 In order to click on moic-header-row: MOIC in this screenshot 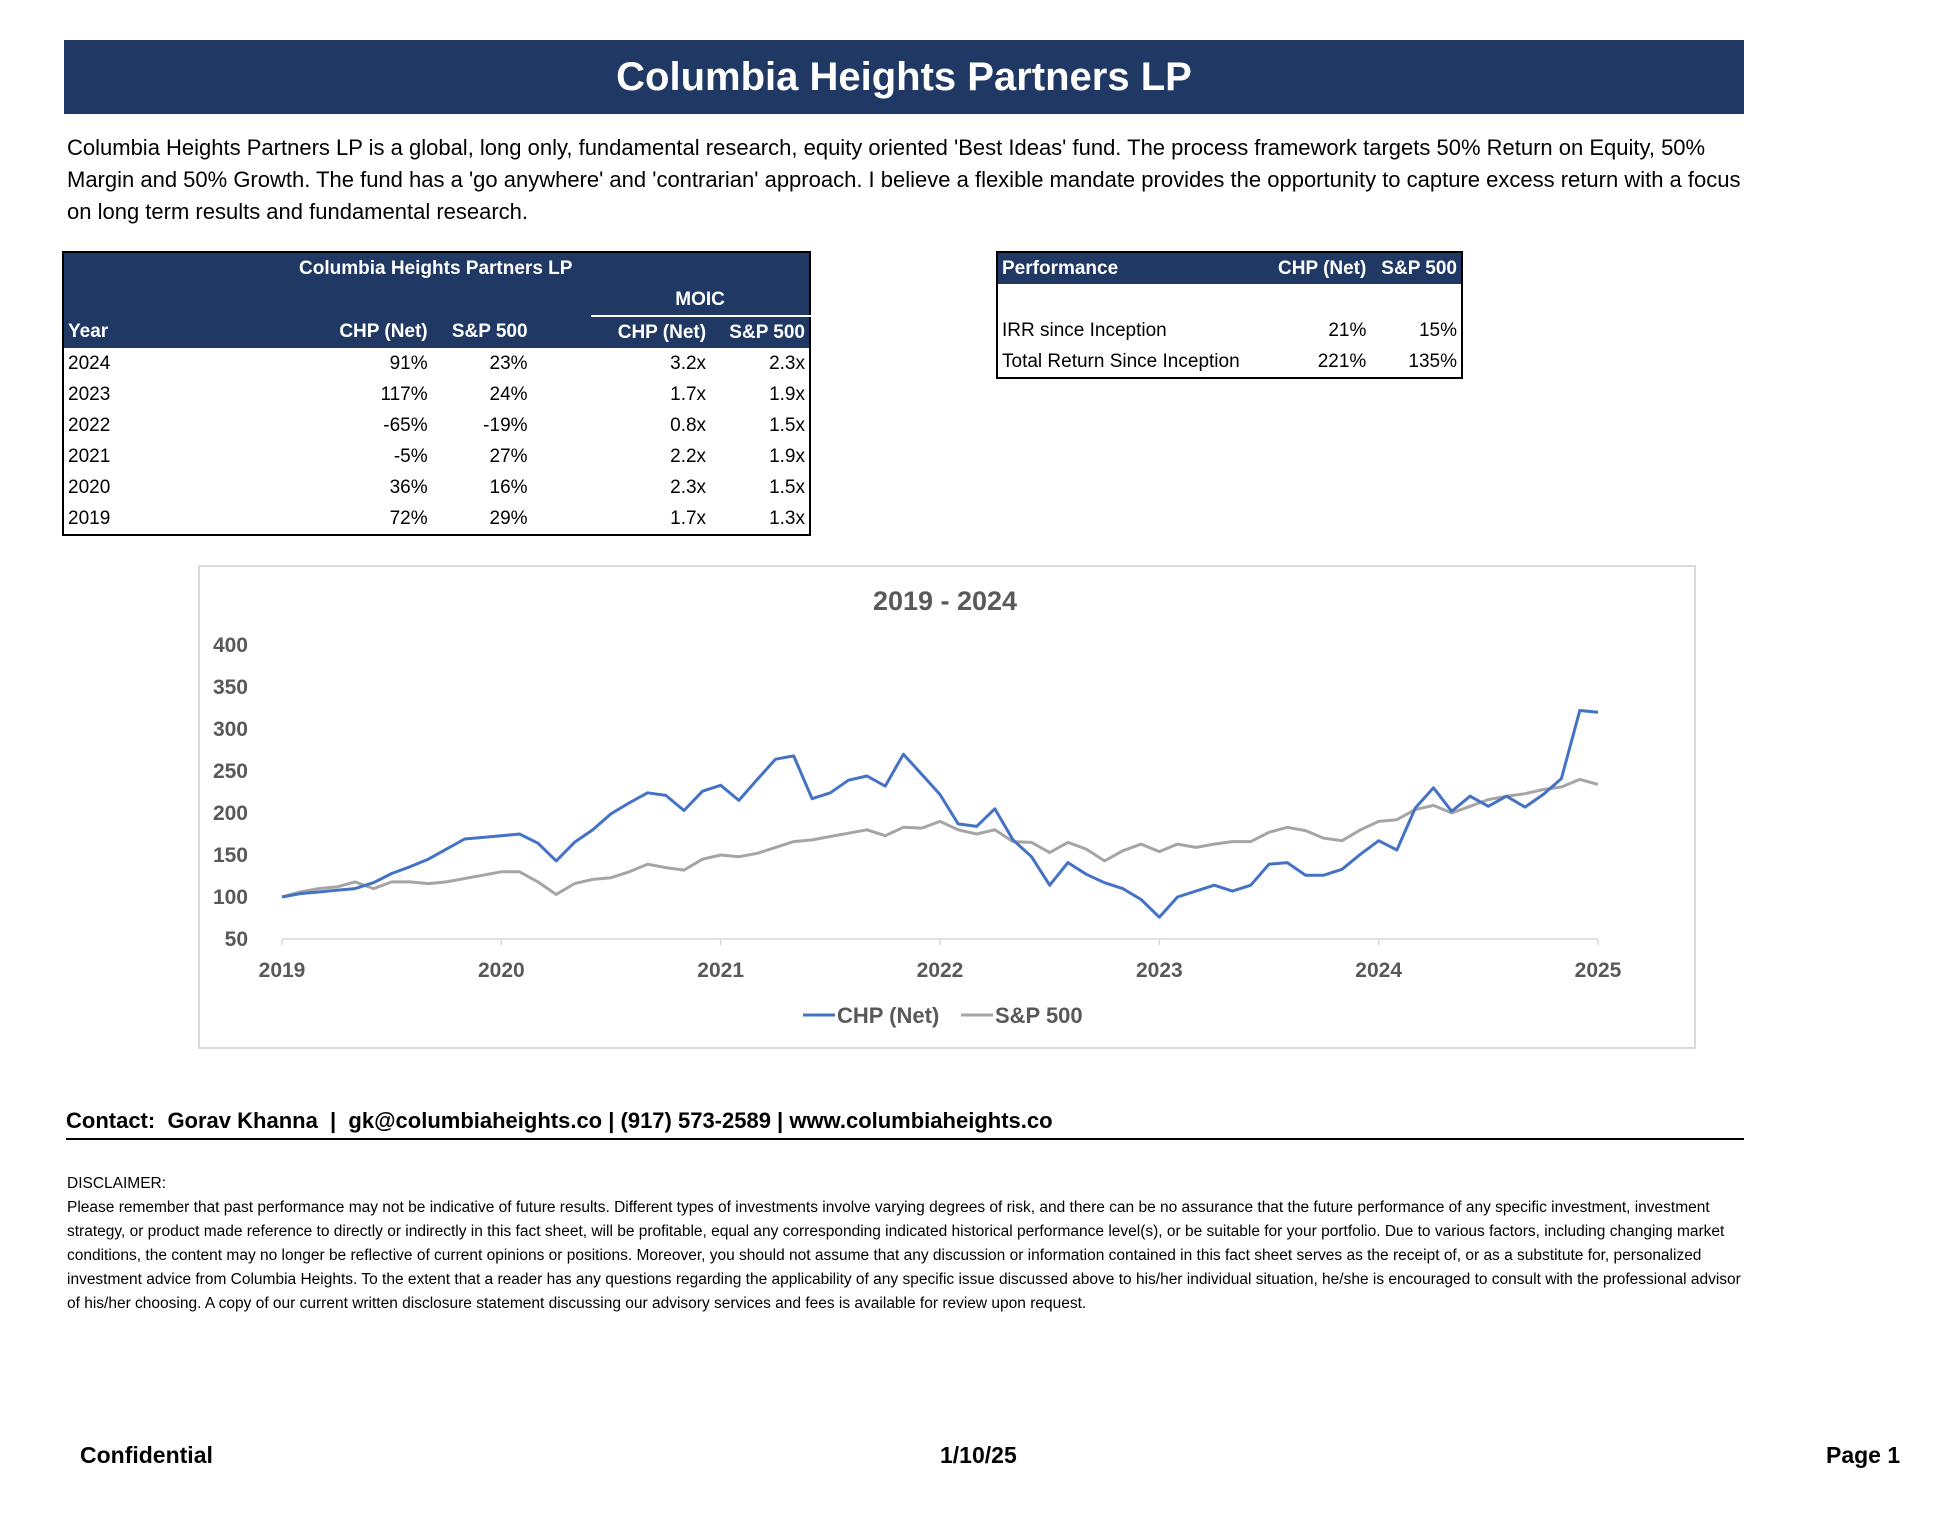, I will do `click(436, 300)`.